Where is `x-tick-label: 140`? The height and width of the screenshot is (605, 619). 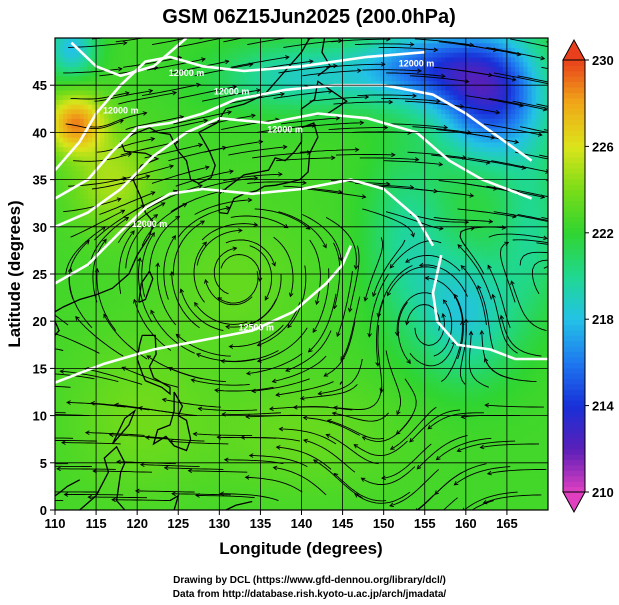 x-tick-label: 140 is located at coordinates (302, 523).